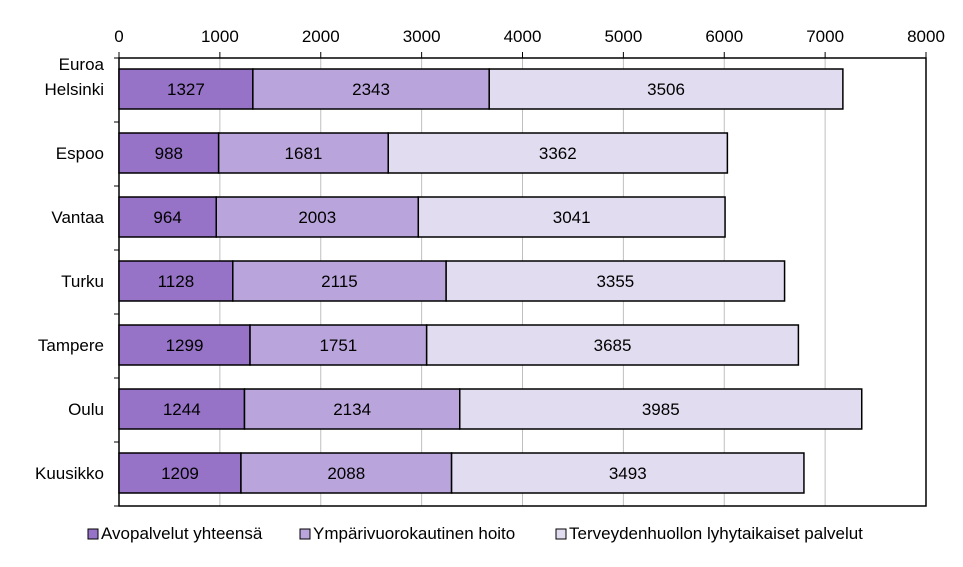  Describe the element at coordinates (69, 473) in the screenshot. I see `category-label: Kuusikko` at that location.